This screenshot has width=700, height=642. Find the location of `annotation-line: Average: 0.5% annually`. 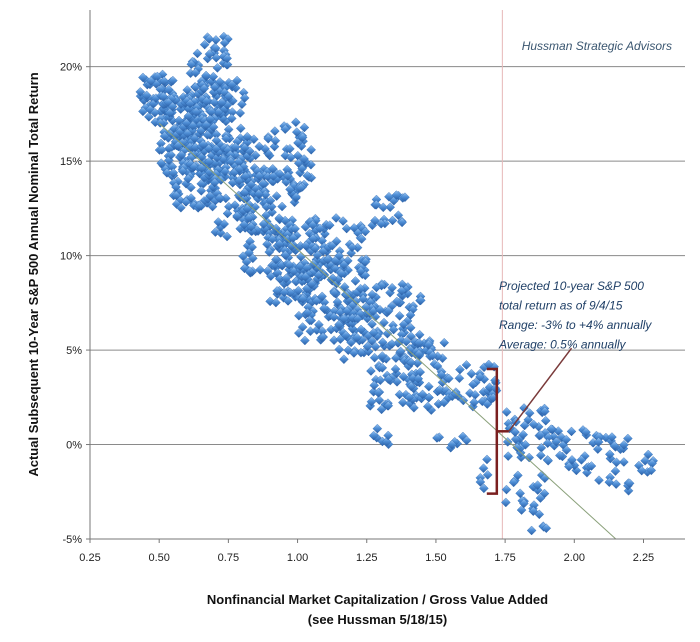

annotation-line: Average: 0.5% annually is located at coordinates (562, 345).